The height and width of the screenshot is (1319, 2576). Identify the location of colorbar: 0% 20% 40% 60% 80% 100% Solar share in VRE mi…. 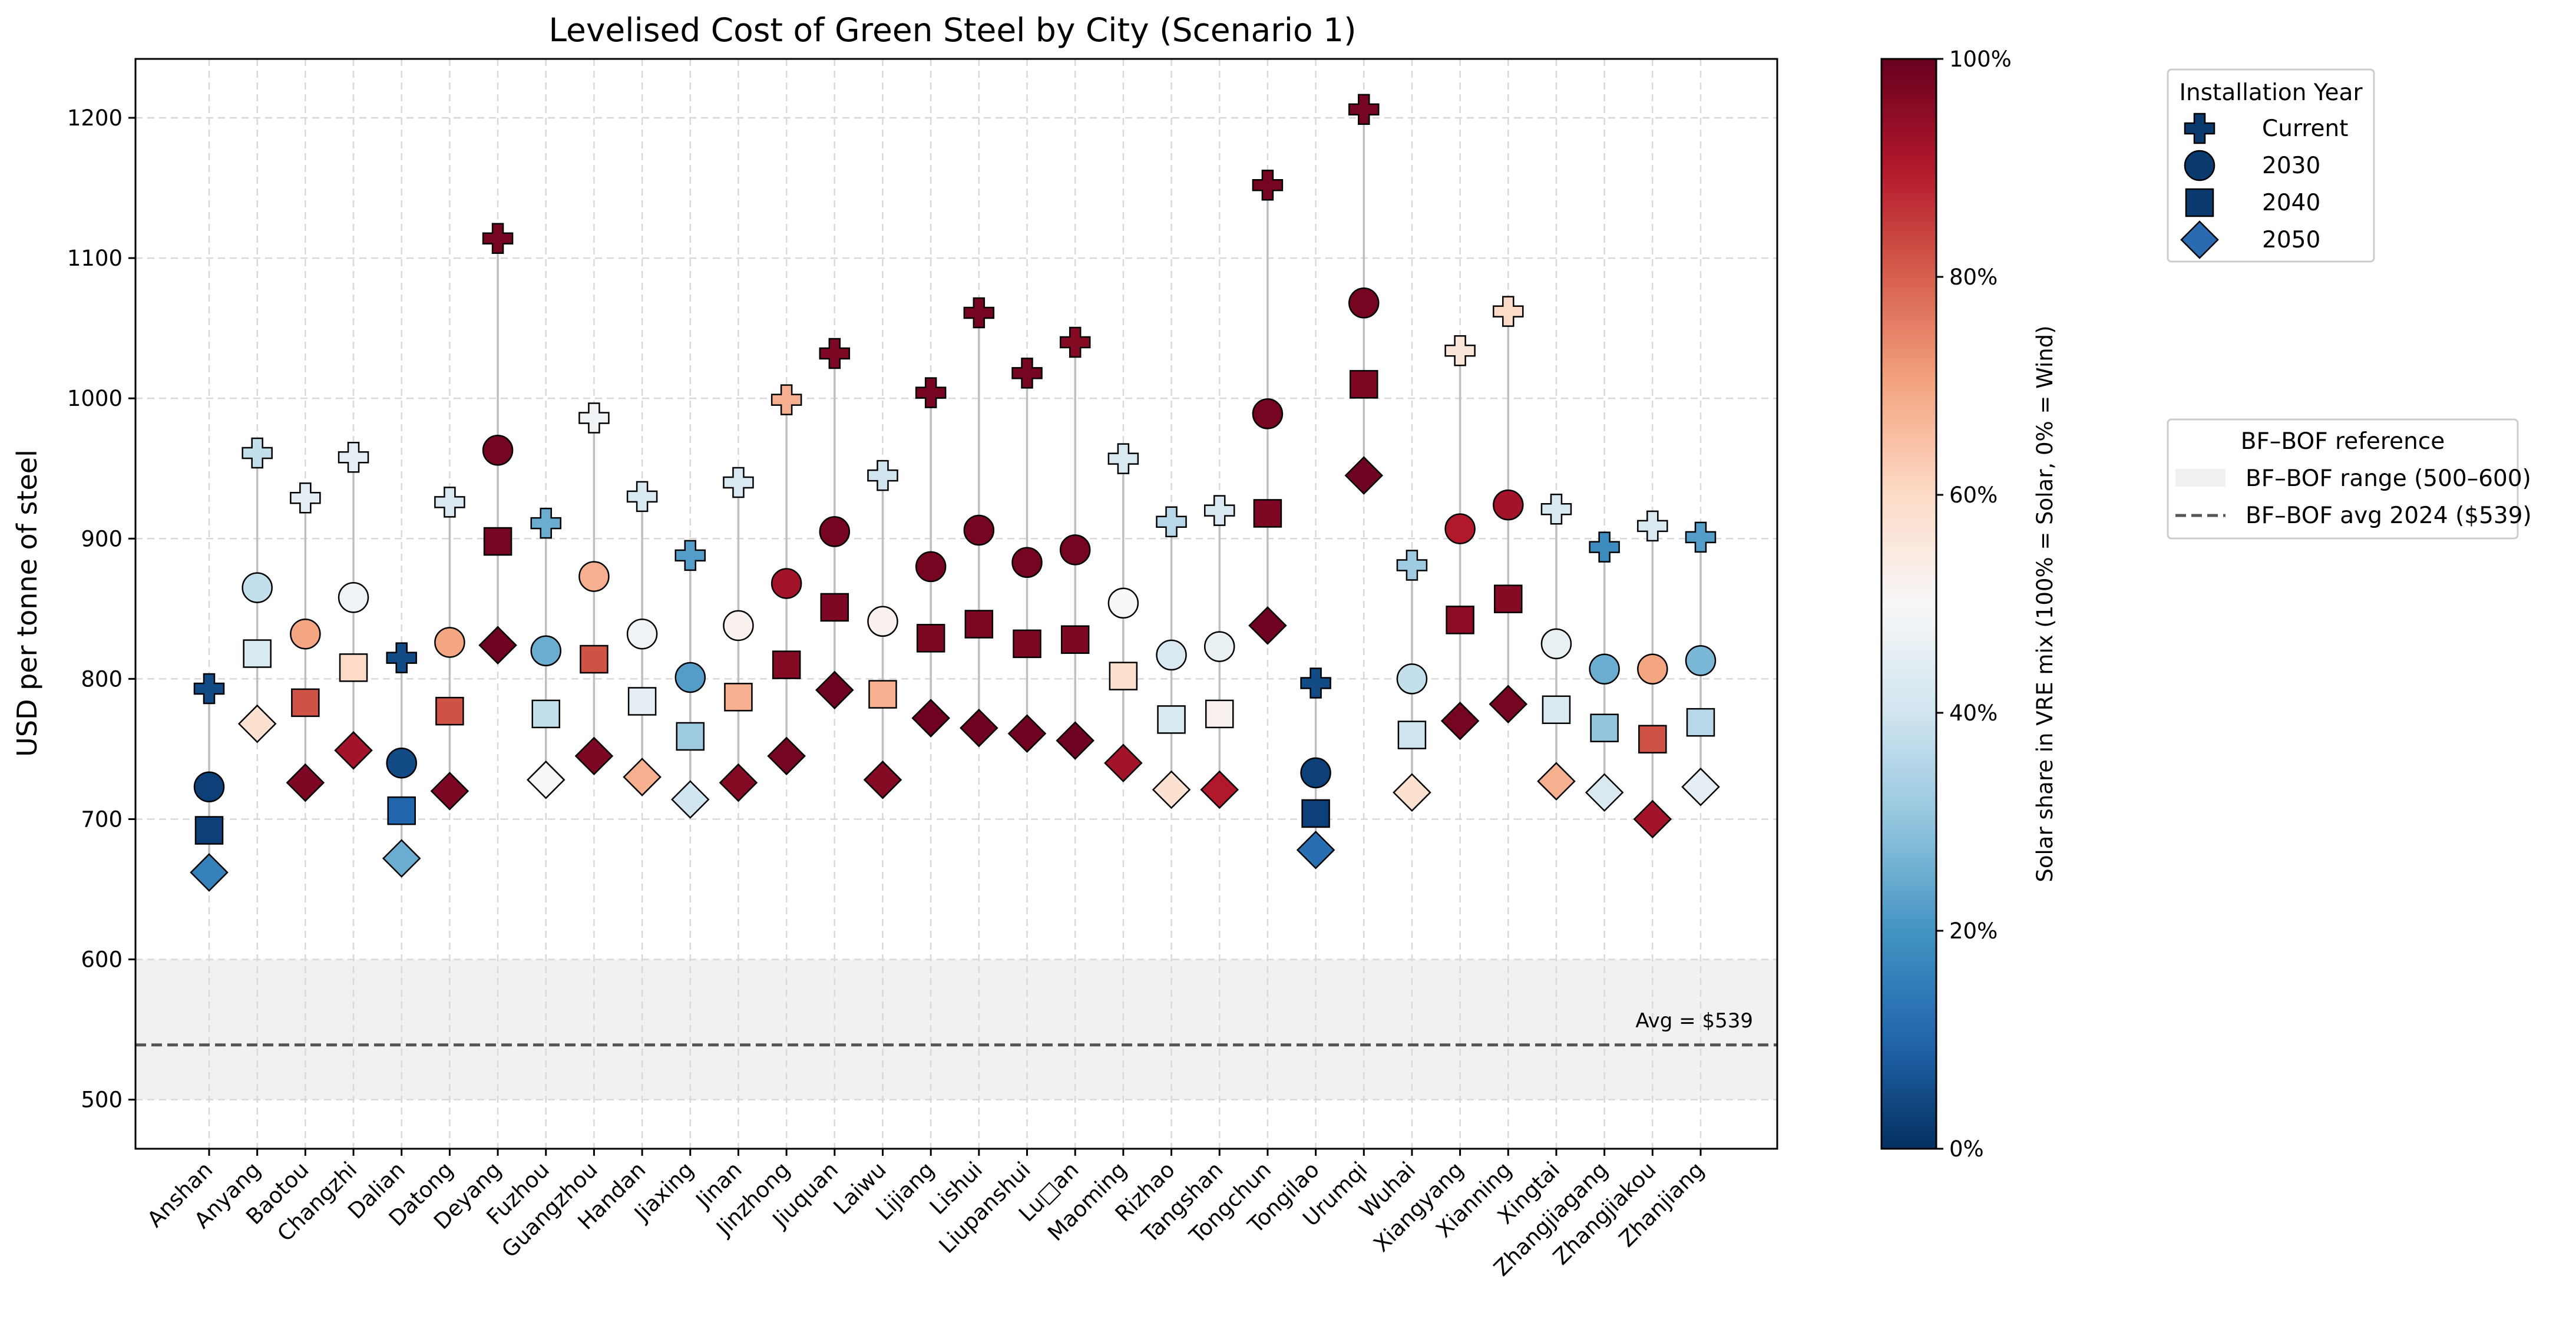
(1969, 604).